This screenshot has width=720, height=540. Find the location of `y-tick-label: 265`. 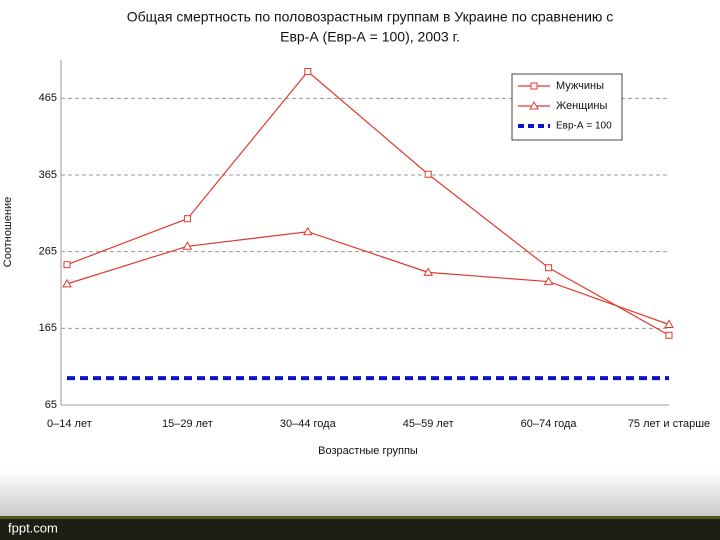

y-tick-label: 265 is located at coordinates (48, 252).